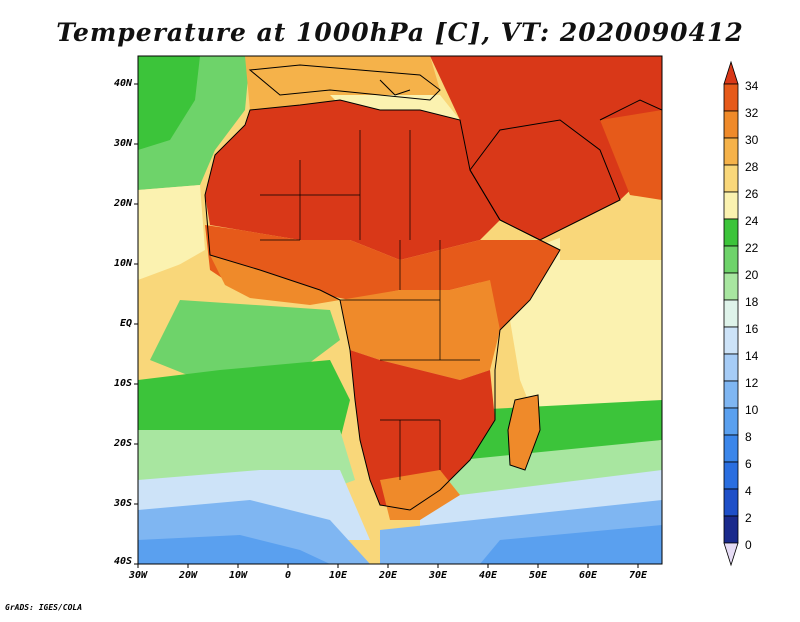 This screenshot has height=622, width=800. I want to click on lon-tick-label: 40E, so click(488, 575).